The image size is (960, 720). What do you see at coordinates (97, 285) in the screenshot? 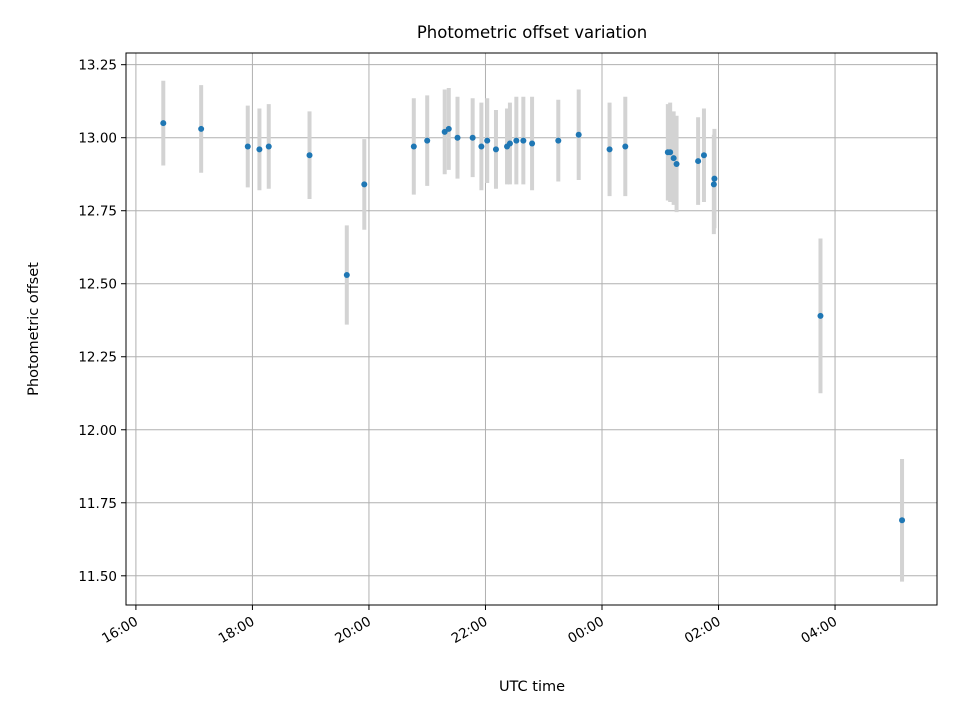
I see `y-tick-label: 12.50` at bounding box center [97, 285].